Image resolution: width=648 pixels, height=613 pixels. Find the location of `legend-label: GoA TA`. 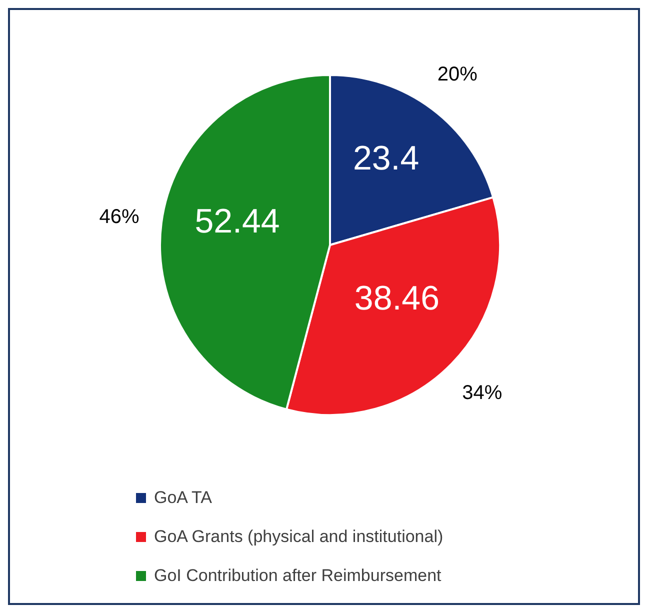

legend-label: GoA TA is located at coordinates (183, 498).